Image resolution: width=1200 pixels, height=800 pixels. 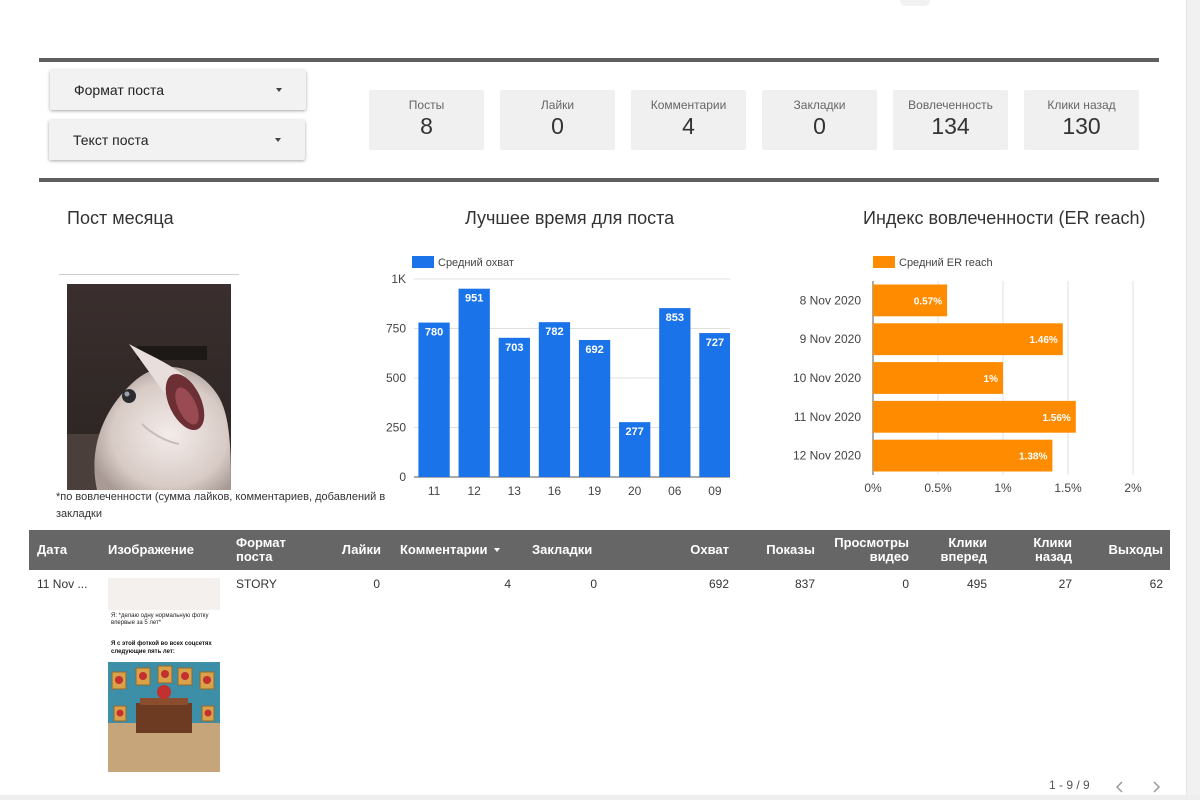 I want to click on y-tick-label: 10 Nov 2020, so click(x=827, y=378).